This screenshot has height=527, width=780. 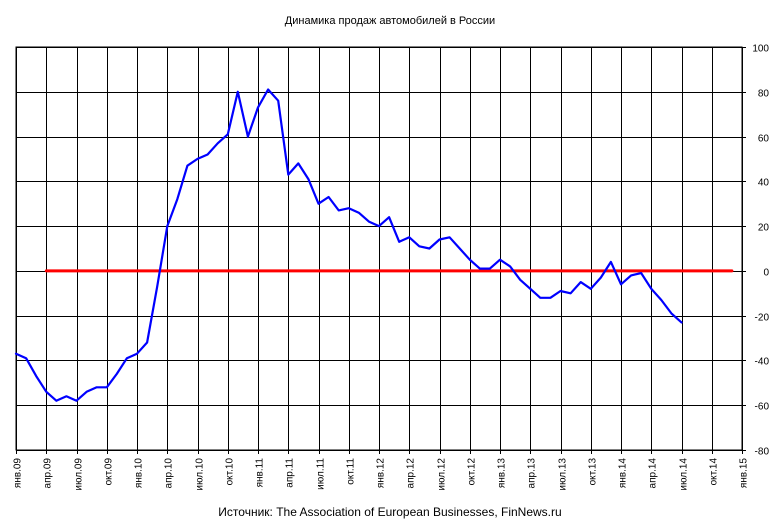 I want to click on x-tick-label: июл.11, so click(x=321, y=474).